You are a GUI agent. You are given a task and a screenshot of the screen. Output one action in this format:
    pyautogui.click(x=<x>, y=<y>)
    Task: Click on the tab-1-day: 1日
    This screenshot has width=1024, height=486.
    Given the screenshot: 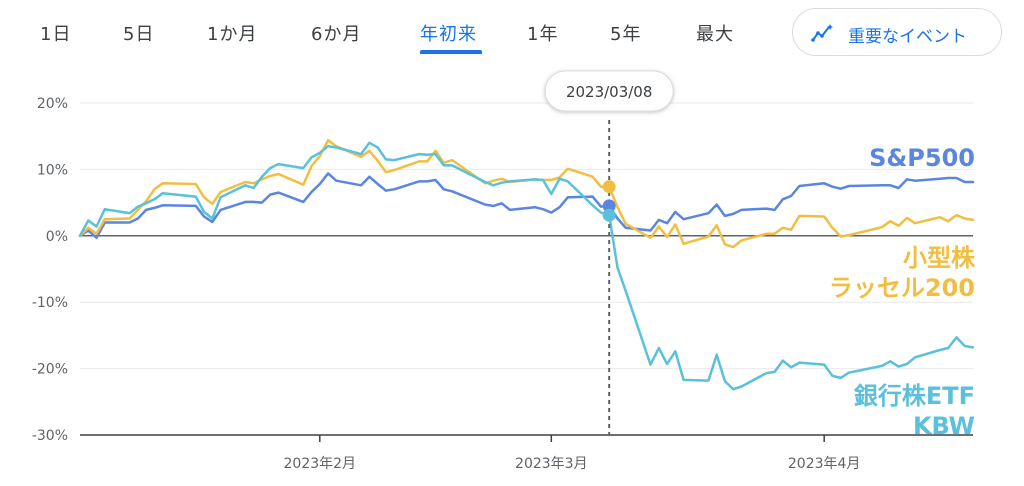 What is the action you would take?
    pyautogui.click(x=56, y=34)
    